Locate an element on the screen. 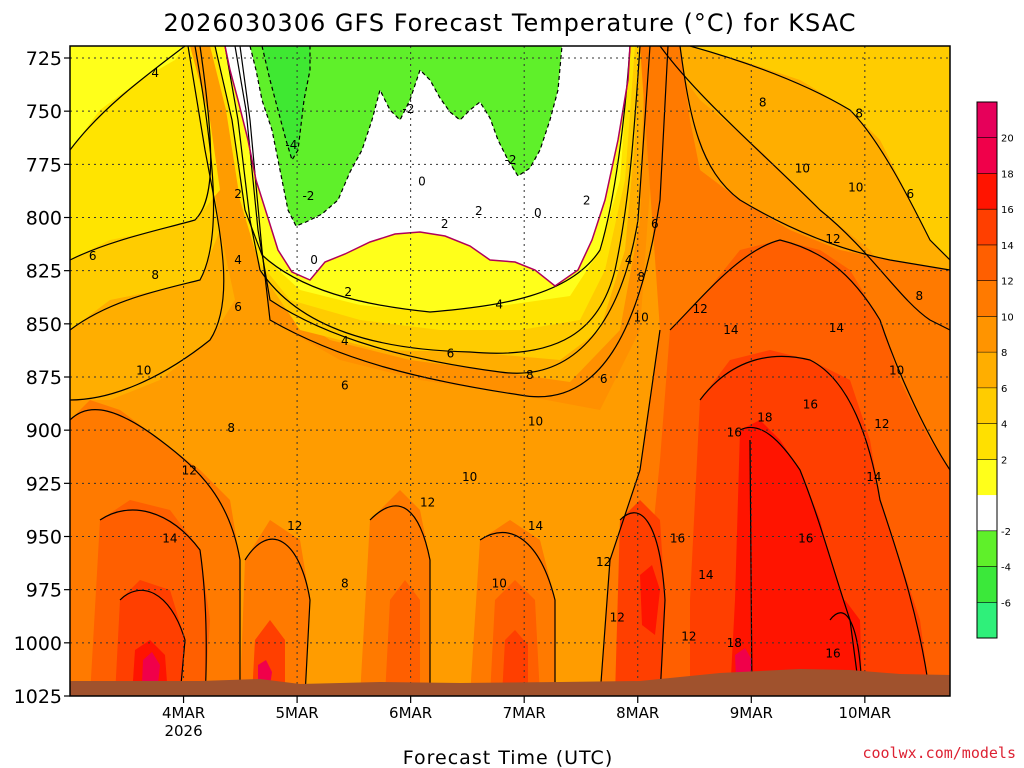 This screenshot has width=1024, height=768. colorbar-label: 18 is located at coordinates (1007, 174).